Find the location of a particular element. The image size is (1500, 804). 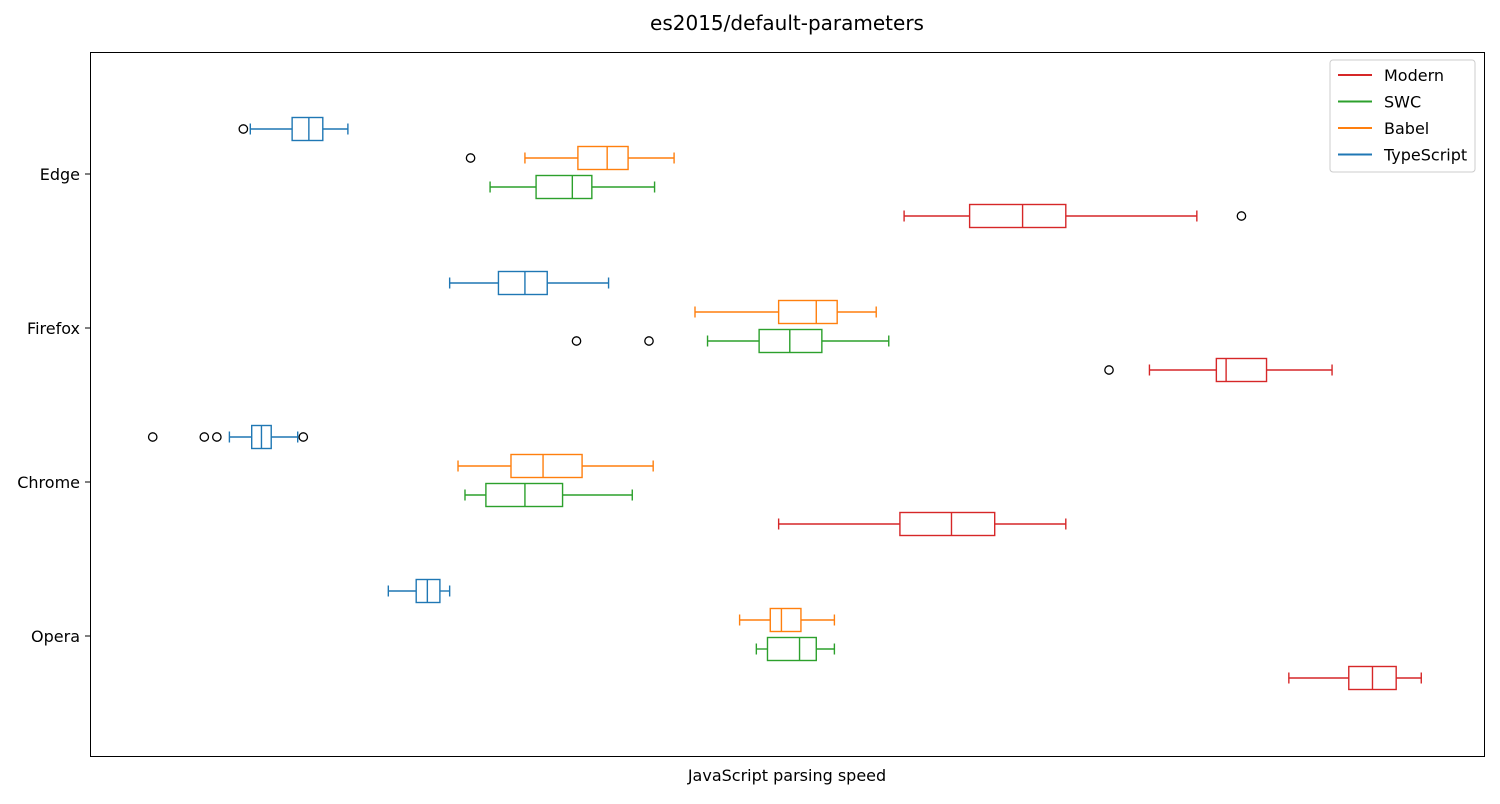

legend-item-swc: SWC is located at coordinates (1379, 102).